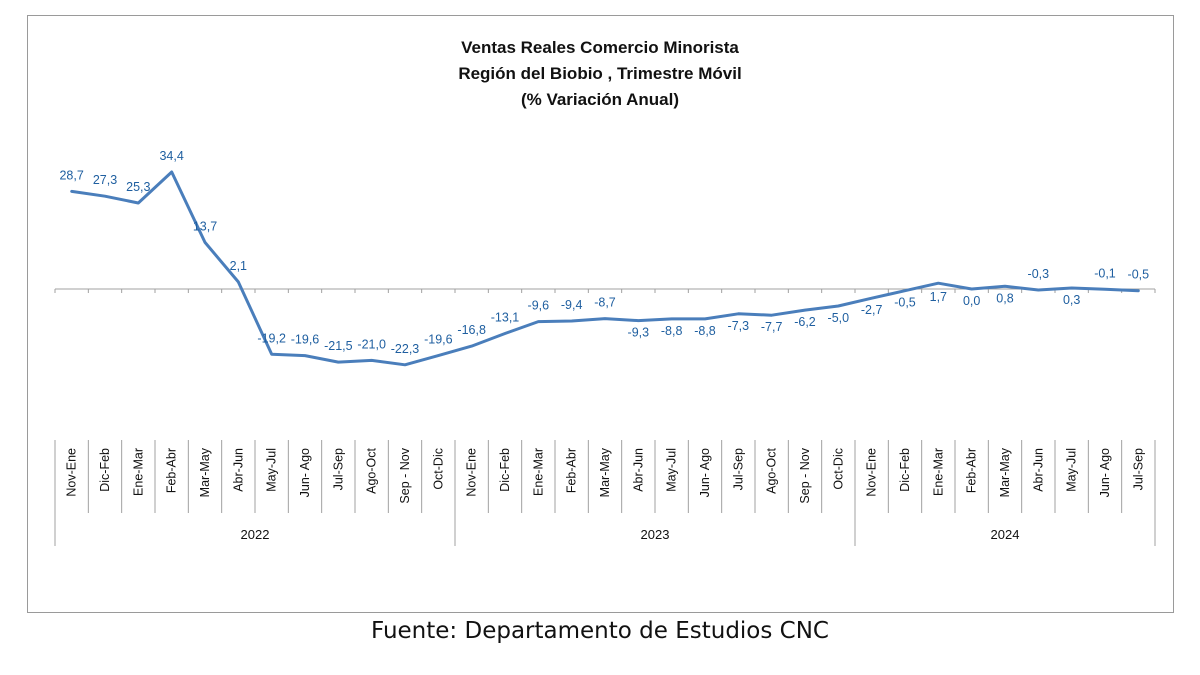  What do you see at coordinates (805, 322) in the screenshot?
I see `data-label: -6,2` at bounding box center [805, 322].